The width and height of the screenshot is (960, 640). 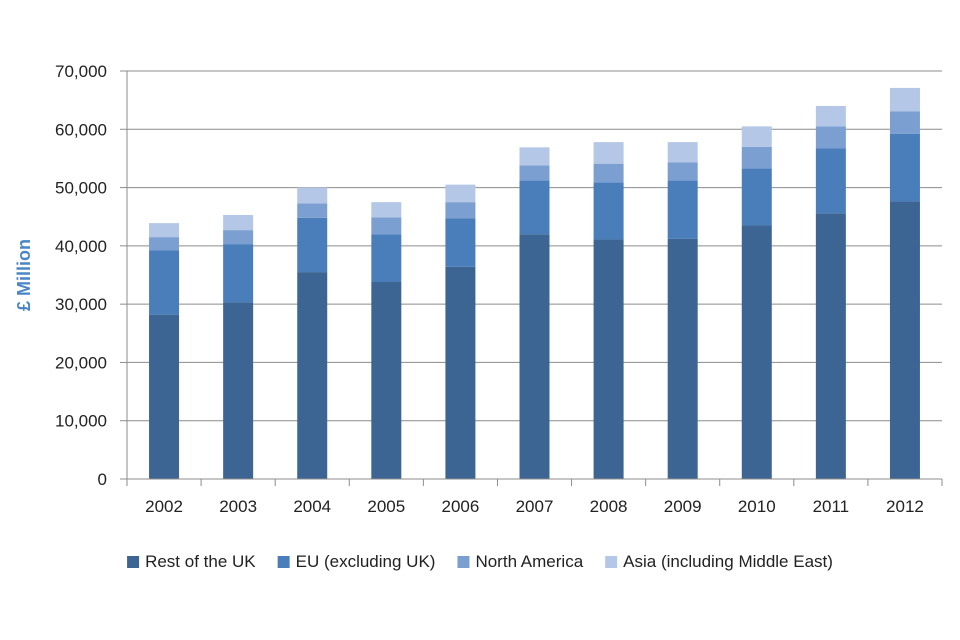 What do you see at coordinates (460, 506) in the screenshot?
I see `x-tick-label: 2006` at bounding box center [460, 506].